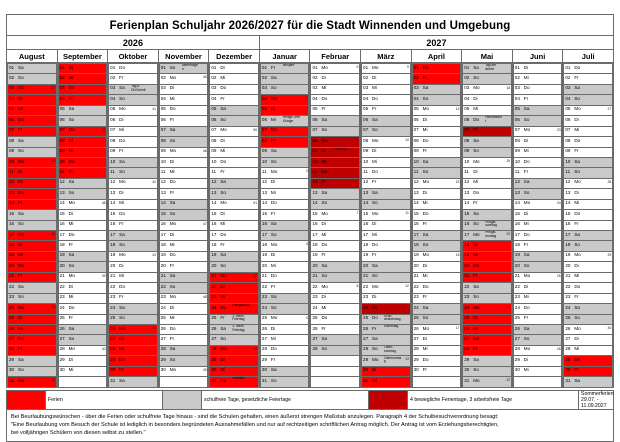 This screenshot has width=620, height=442. Describe the element at coordinates (537, 277) in the screenshot. I see `day-cell: 21 Mo 25` at that location.